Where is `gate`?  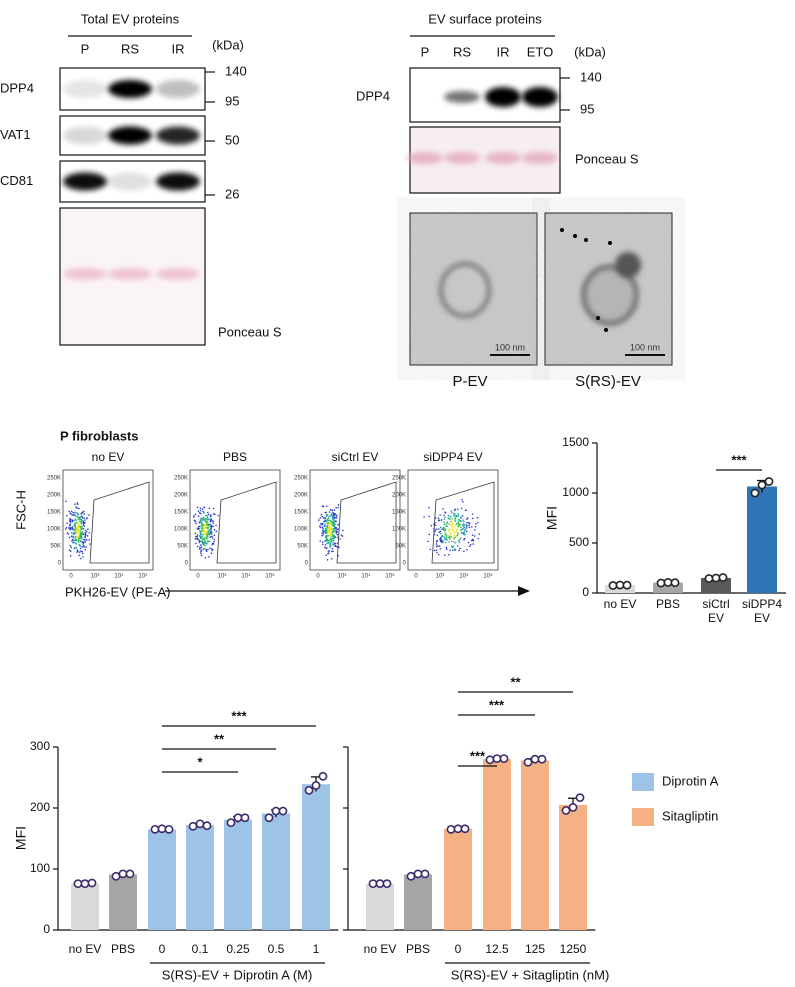 gate is located at coordinates (119, 522).